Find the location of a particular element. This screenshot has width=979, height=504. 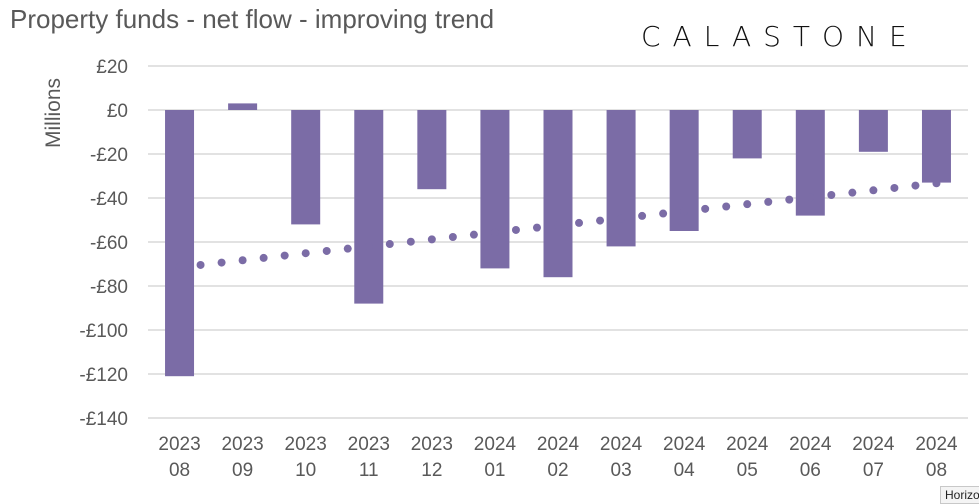

y-tick-label: -£20 is located at coordinates (109, 155).